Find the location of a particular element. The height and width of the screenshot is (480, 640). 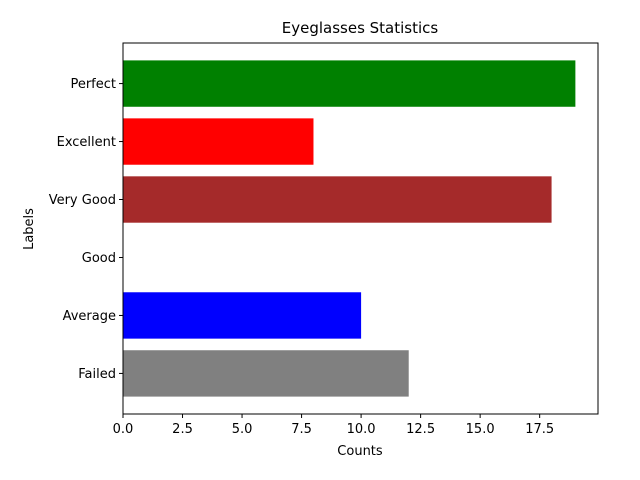

bar-failed is located at coordinates (266, 373).